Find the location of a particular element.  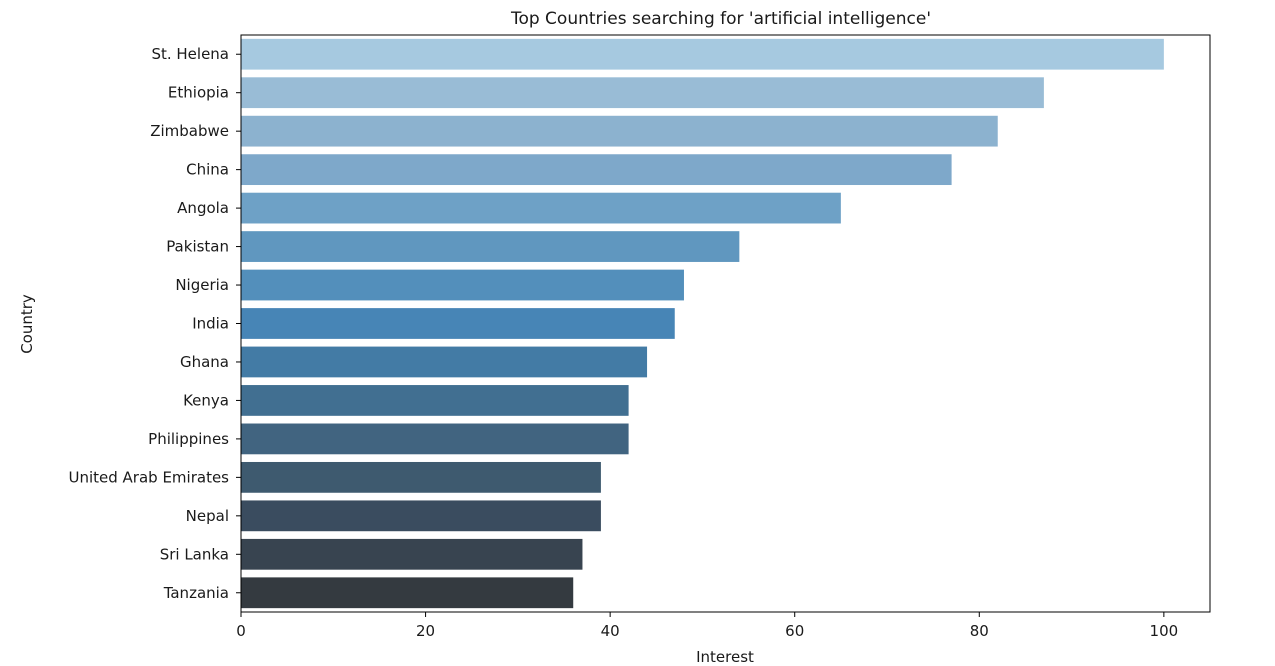

x-axis-ticks: 0 20 40 60 80 100 is located at coordinates (707, 626).